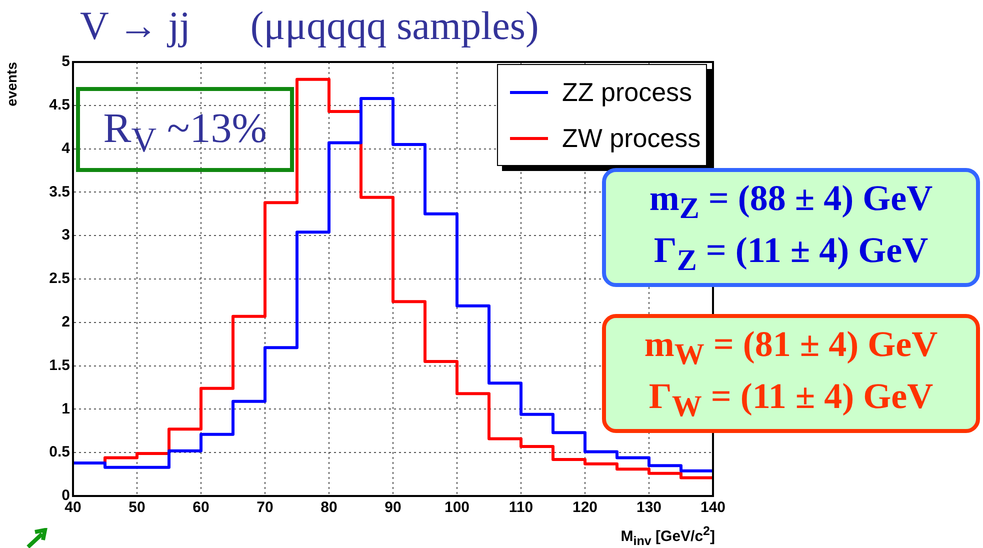  What do you see at coordinates (631, 138) in the screenshot?
I see `legend-label: ZW process` at bounding box center [631, 138].